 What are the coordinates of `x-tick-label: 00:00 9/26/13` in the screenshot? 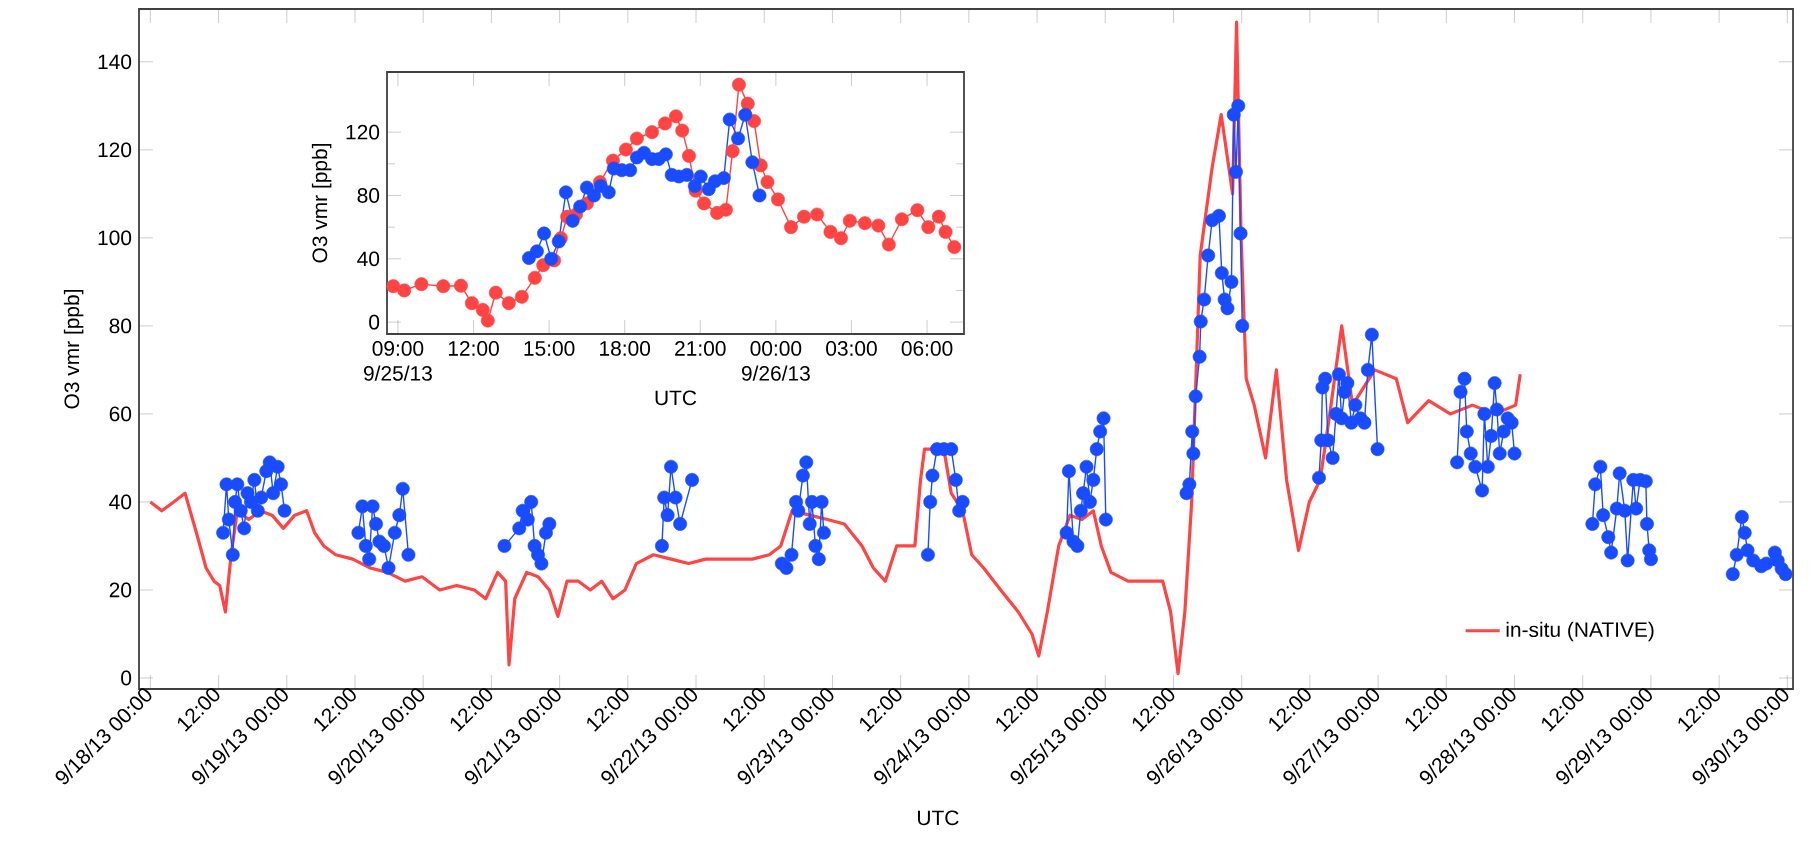 It's located at (775, 361).